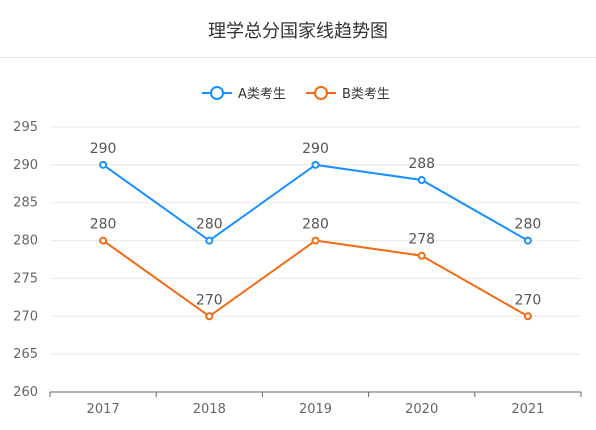 Image resolution: width=596 pixels, height=430 pixels. Describe the element at coordinates (366, 94) in the screenshot. I see `legend-label: B类考生` at that location.